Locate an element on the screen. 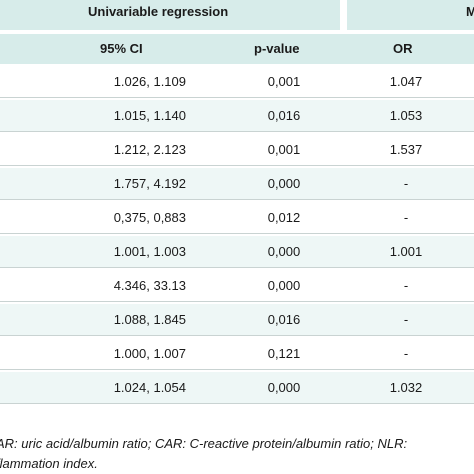 The image size is (474, 474). cell-ci: 1.212, 2.123 is located at coordinates (149, 149).